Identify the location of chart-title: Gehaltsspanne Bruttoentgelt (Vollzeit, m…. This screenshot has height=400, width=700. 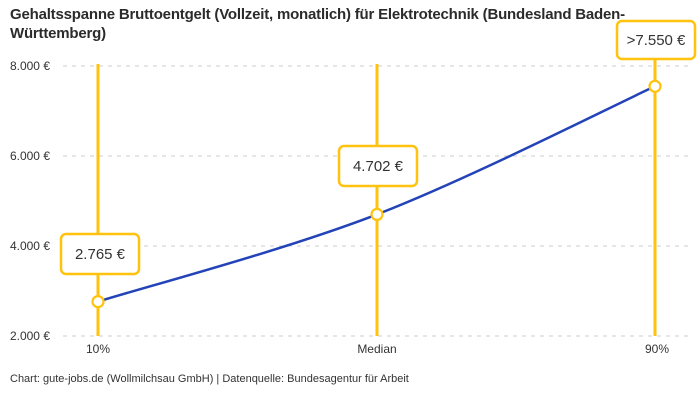
(317, 24).